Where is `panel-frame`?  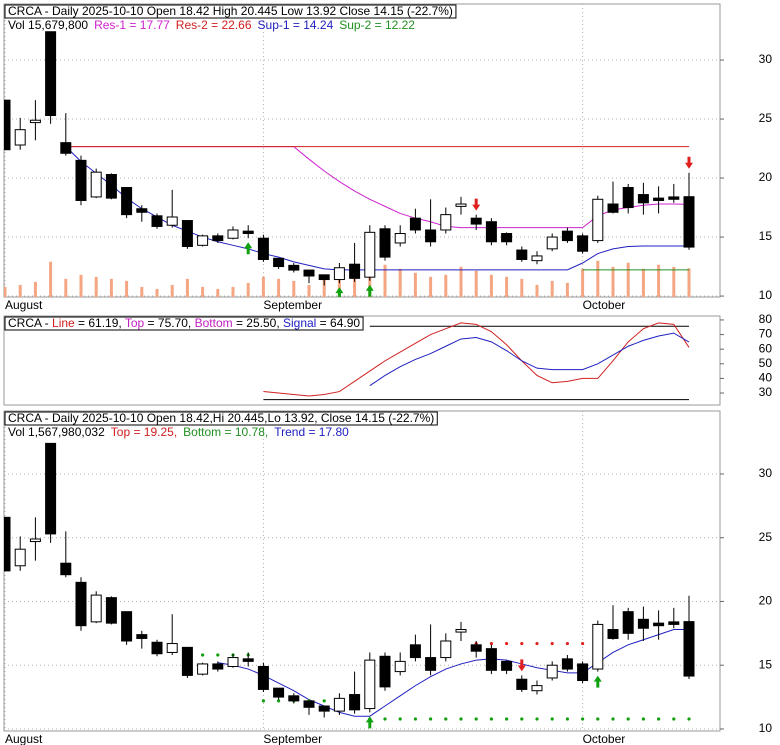
panel-frame is located at coordinates (362, 360).